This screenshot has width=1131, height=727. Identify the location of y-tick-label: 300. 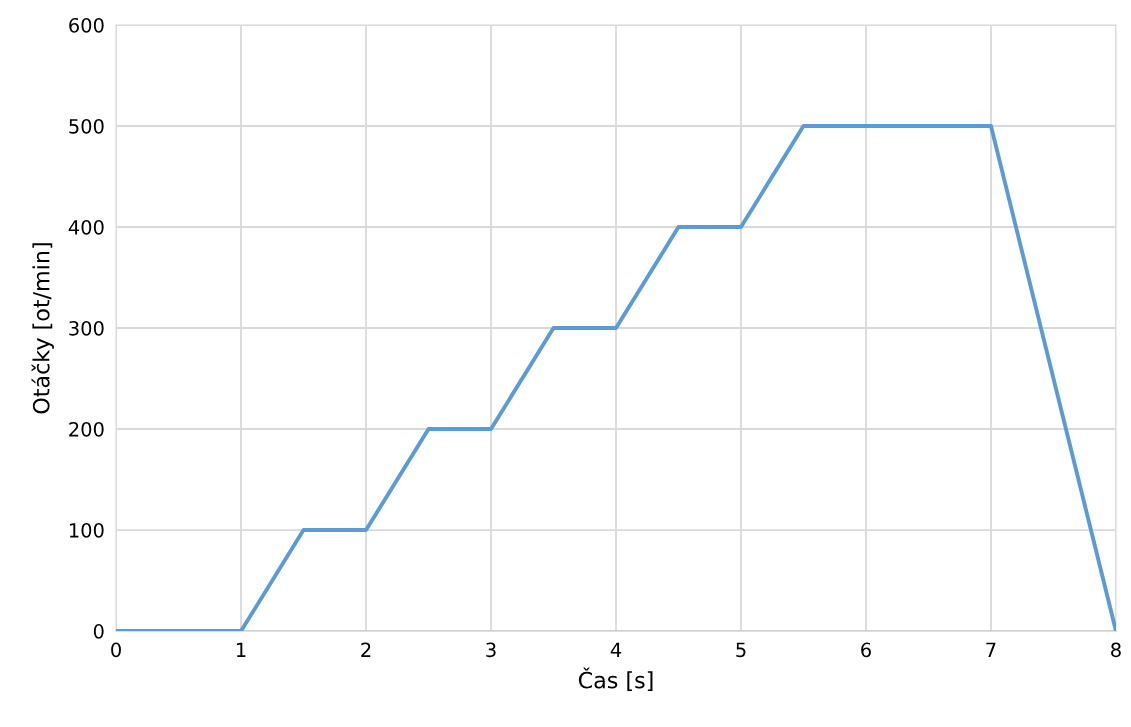
(86, 328).